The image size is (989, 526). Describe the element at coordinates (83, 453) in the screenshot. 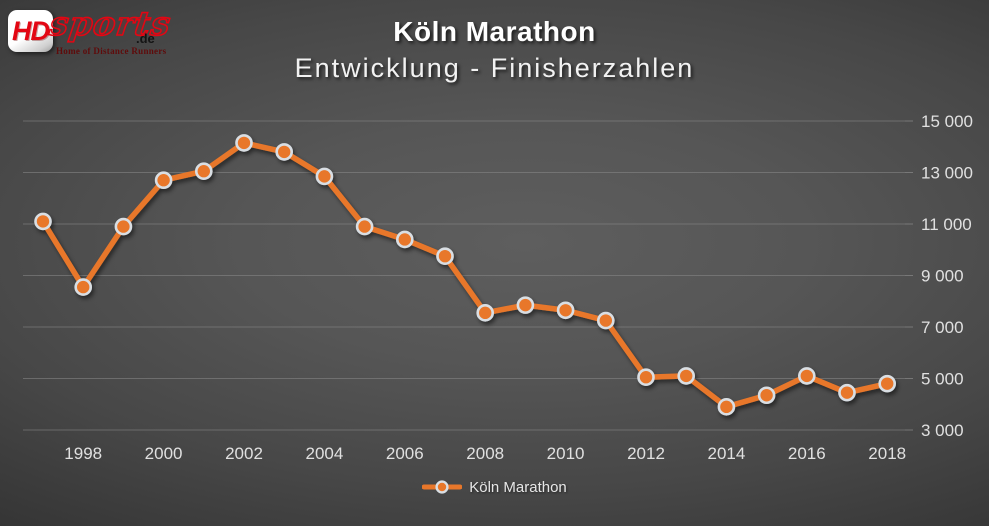

I see `x-axis-label: 1998` at that location.